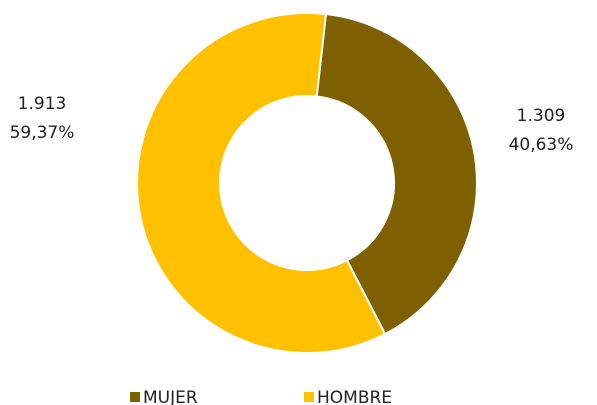 The height and width of the screenshot is (405, 597). What do you see at coordinates (42, 133) in the screenshot?
I see `percentage-label: 59,37%` at bounding box center [42, 133].